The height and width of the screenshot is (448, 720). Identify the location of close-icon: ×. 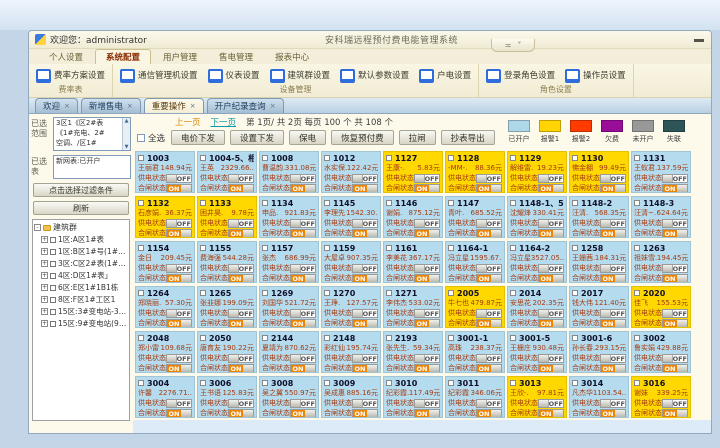
(67, 106).